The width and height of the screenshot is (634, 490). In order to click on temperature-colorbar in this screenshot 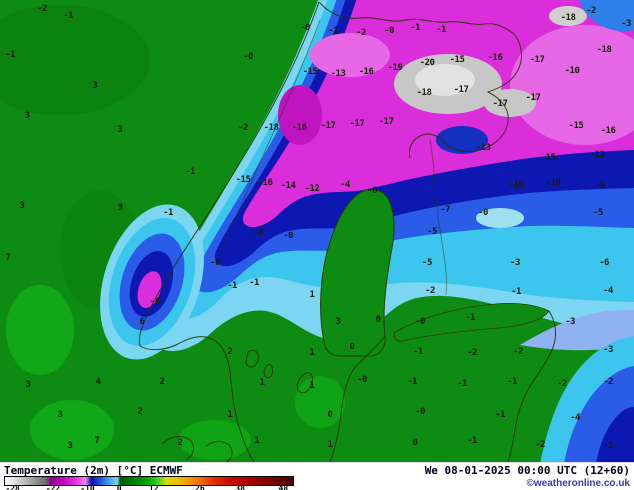, I will do `click(149, 481)`.